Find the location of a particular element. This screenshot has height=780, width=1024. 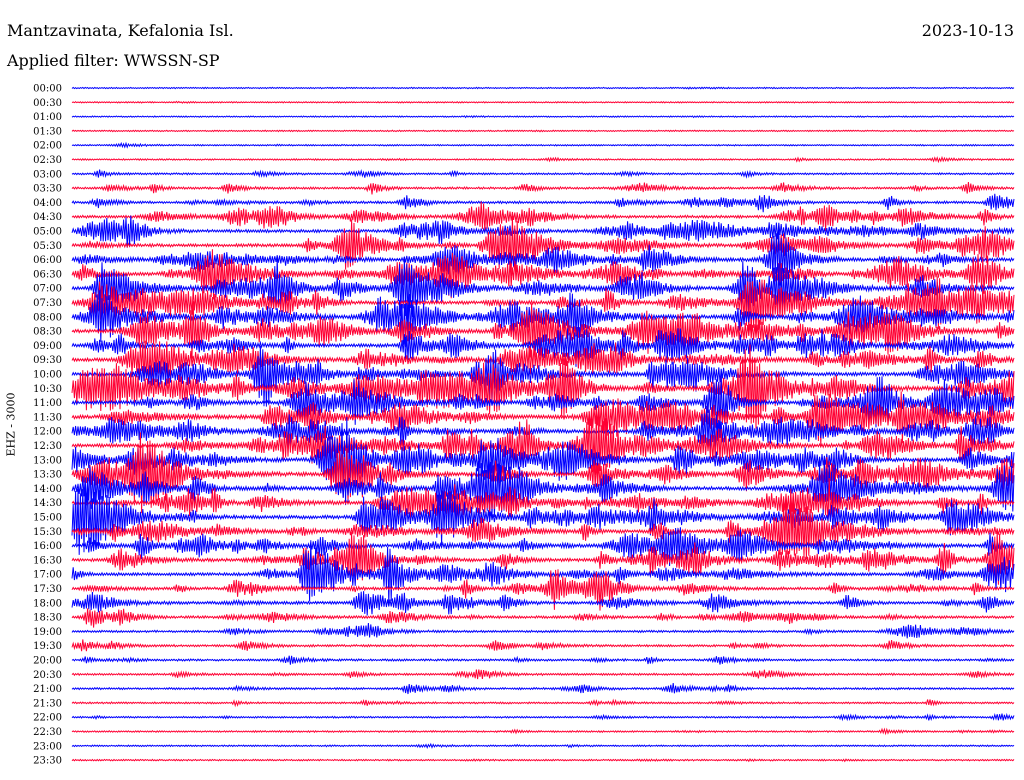

station-title: Mantzavinata, Kefalonia Isl. is located at coordinates (120, 30).